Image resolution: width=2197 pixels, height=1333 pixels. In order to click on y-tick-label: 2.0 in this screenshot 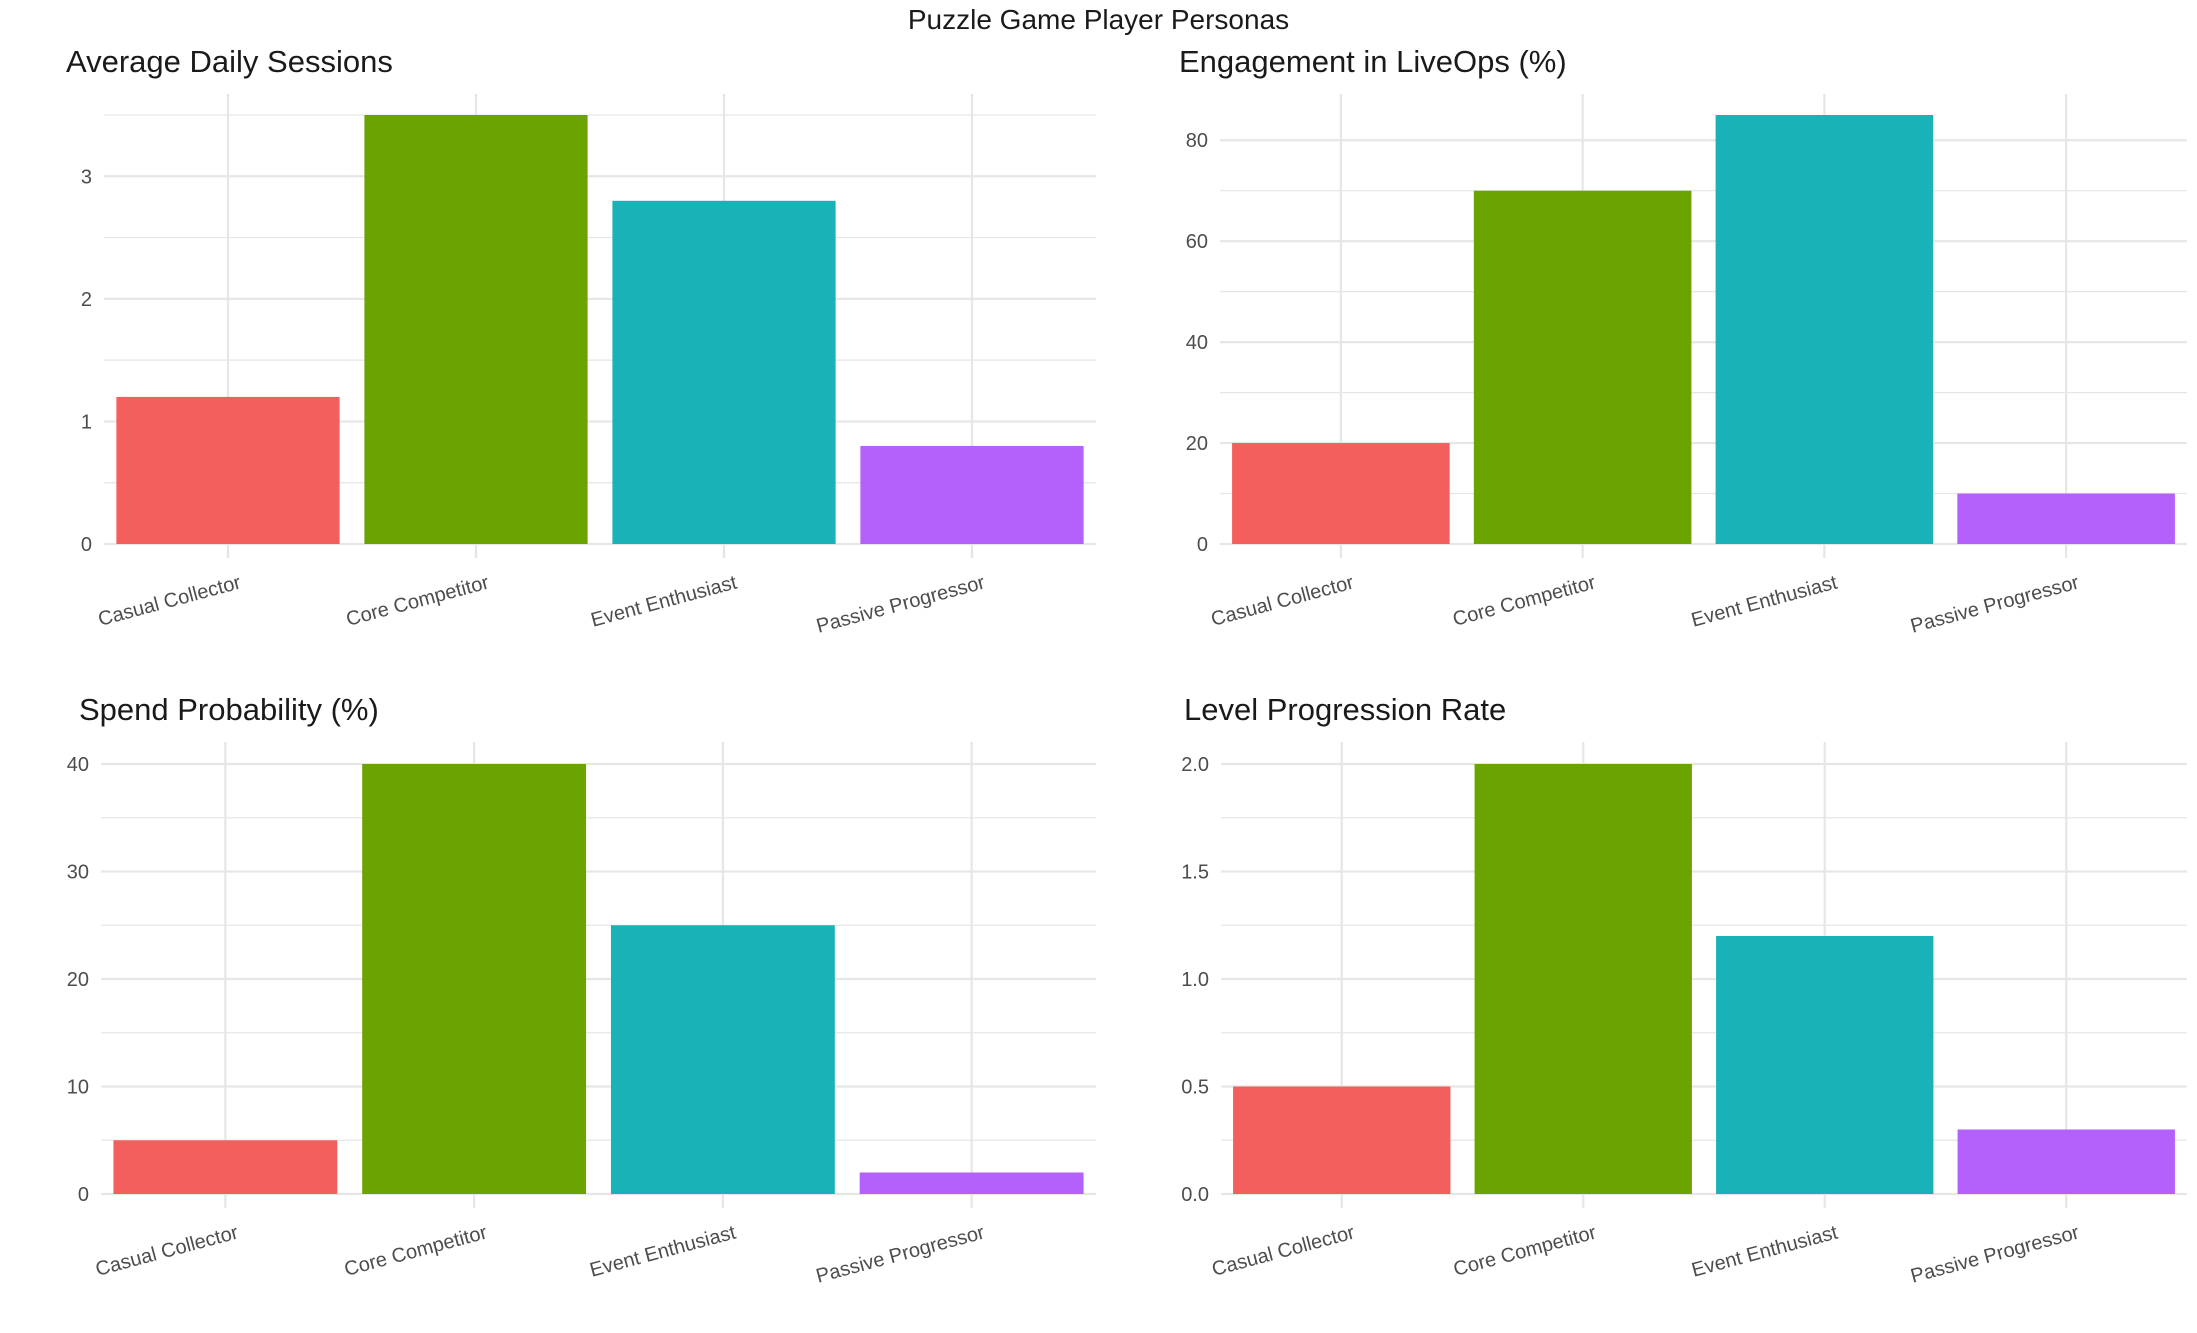, I will do `click(1195, 765)`.